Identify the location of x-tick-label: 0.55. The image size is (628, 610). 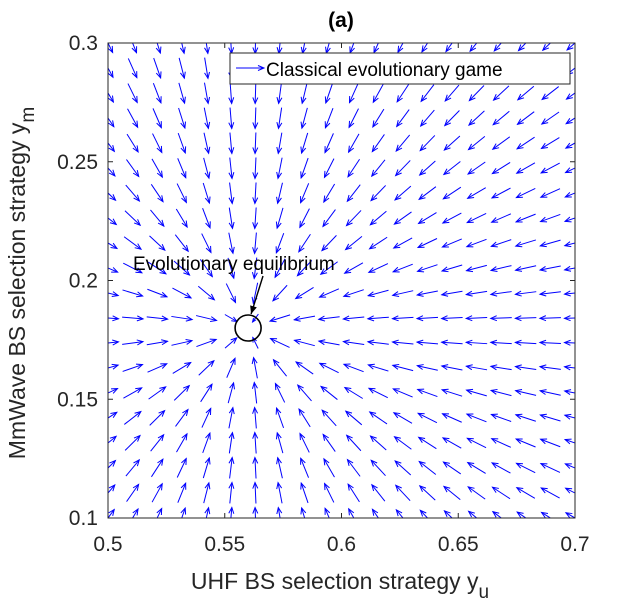
(224, 544).